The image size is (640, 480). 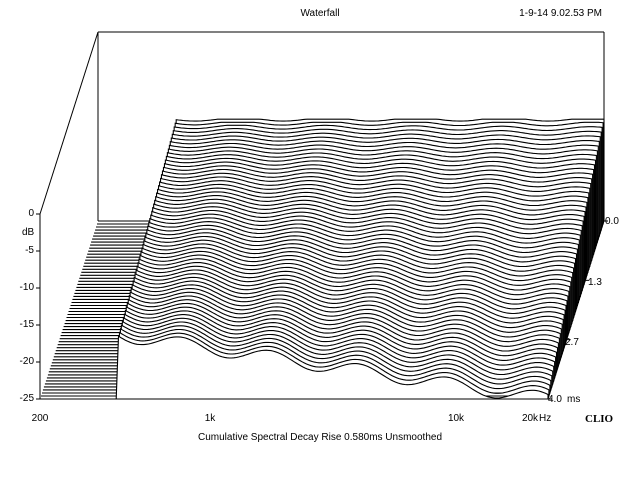 What do you see at coordinates (612, 221) in the screenshot?
I see `z-tick: 0.0` at bounding box center [612, 221].